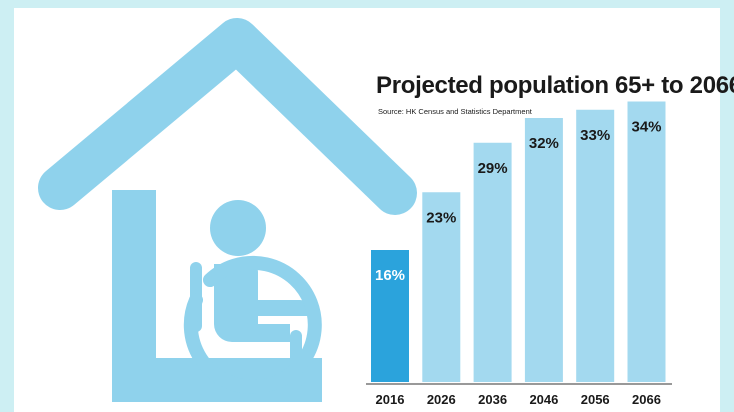 The image size is (734, 412). Describe the element at coordinates (595, 245) in the screenshot. I see `bar-2056` at that location.